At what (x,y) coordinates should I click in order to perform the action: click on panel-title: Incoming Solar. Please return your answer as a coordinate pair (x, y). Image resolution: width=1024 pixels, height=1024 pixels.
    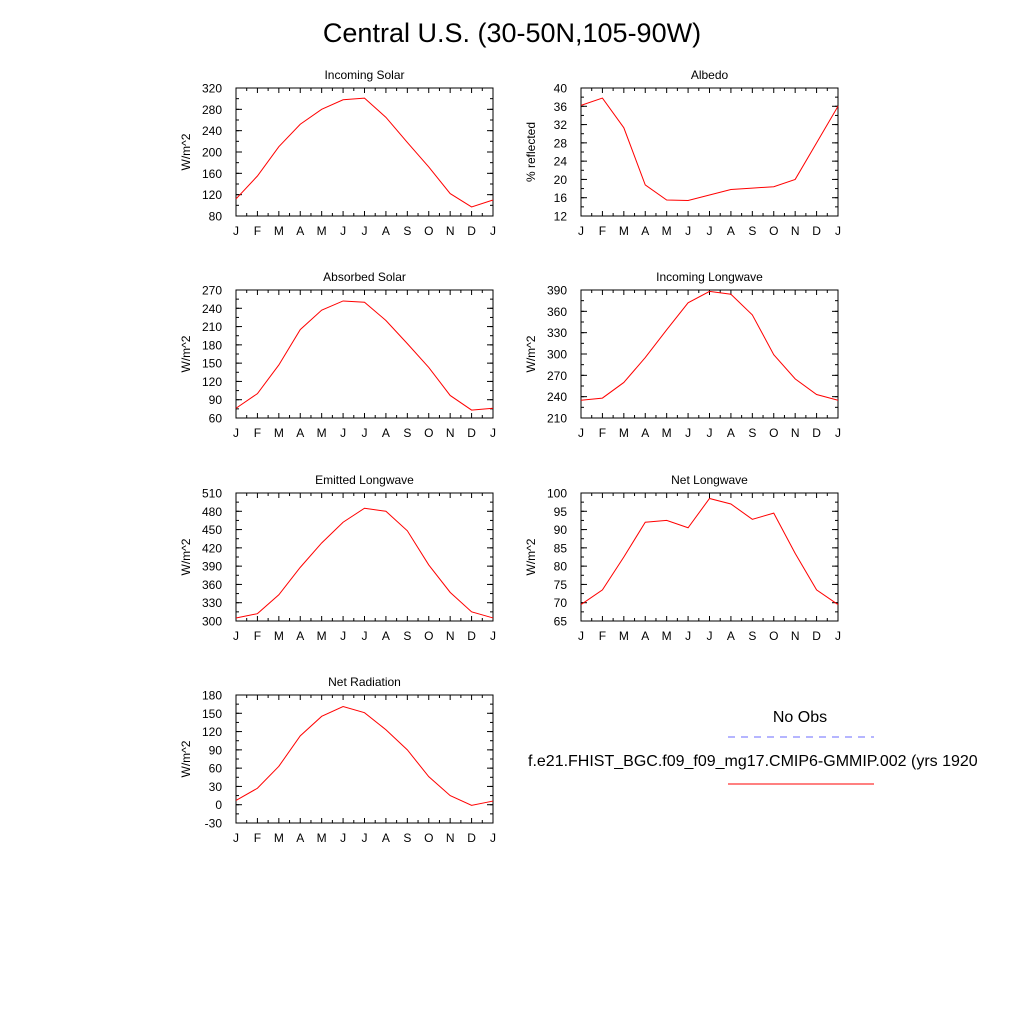
    Looking at the image, I should click on (364, 75).